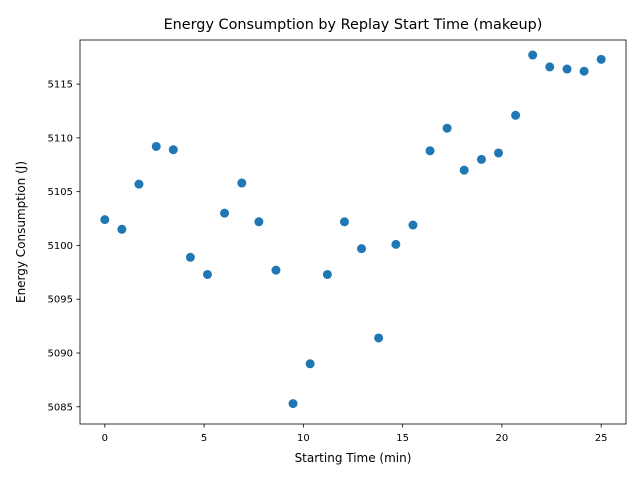  Describe the element at coordinates (21, 232) in the screenshot. I see `y-axis-label: Energy Consumption (J)` at that location.